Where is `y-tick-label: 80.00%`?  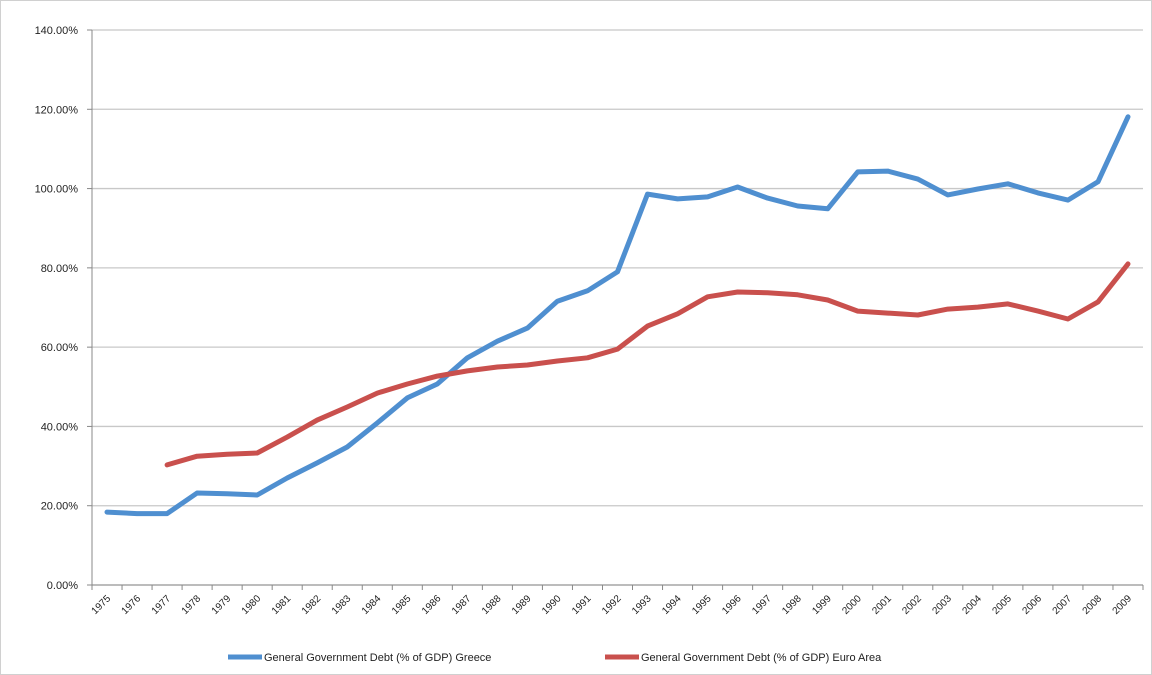
y-tick-label: 80.00% is located at coordinates (60, 269).